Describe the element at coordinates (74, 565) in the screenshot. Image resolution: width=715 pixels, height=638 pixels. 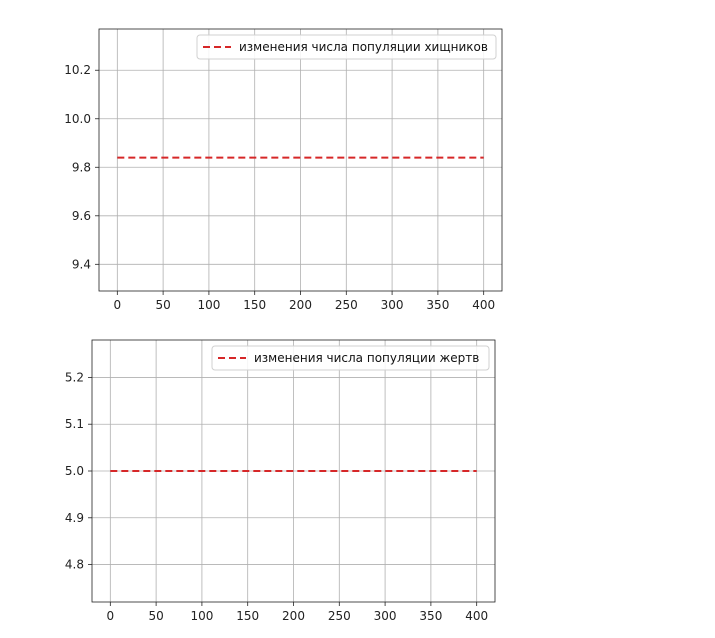
I see `y-tick-label: 4.8` at that location.